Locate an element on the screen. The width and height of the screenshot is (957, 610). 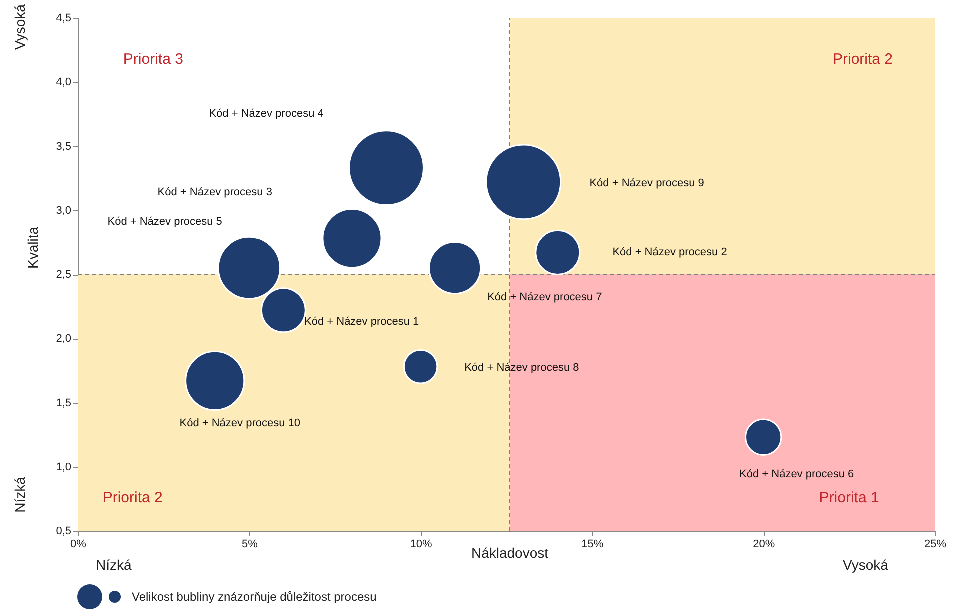
annotation: Priorita 1 is located at coordinates (849, 498).